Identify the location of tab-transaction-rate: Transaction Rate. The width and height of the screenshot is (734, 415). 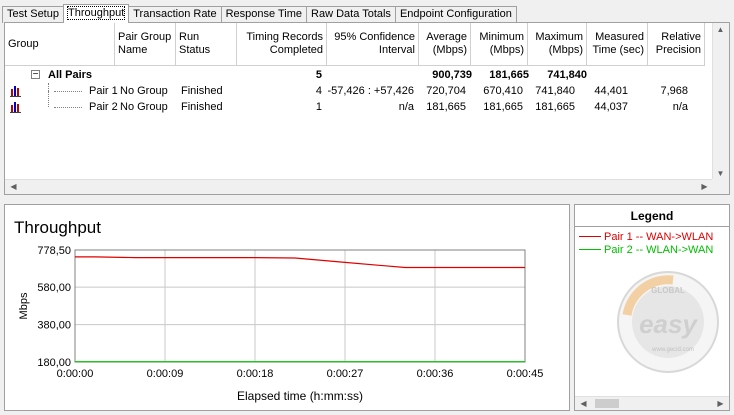
(175, 14).